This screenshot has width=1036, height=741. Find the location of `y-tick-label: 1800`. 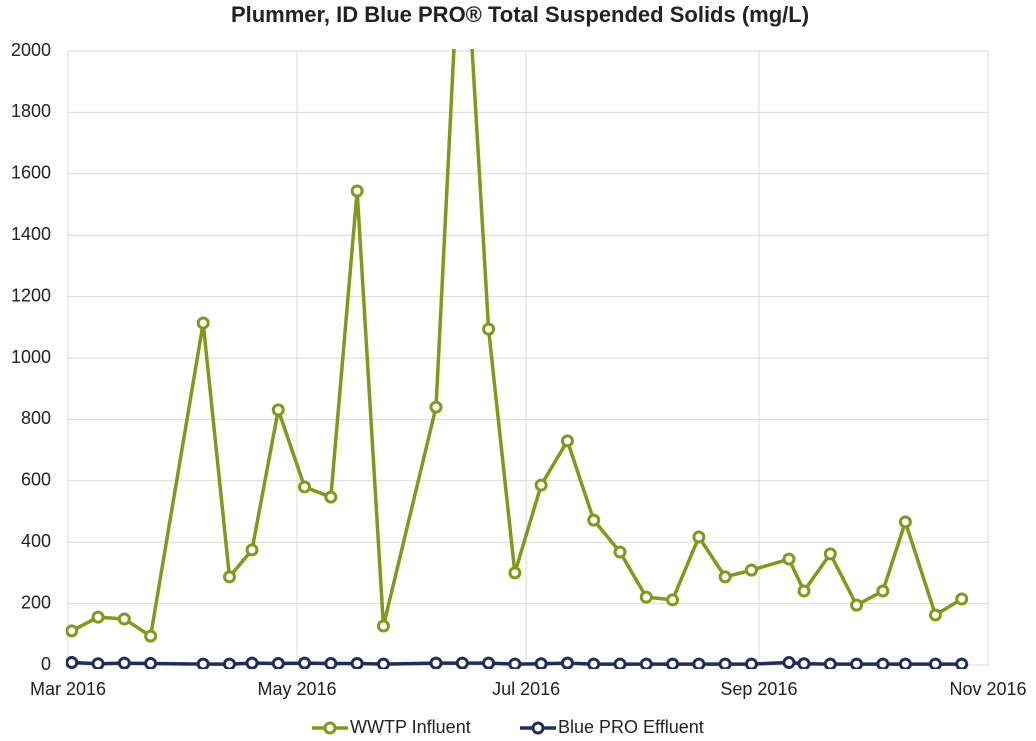

y-tick-label: 1800 is located at coordinates (31, 111).